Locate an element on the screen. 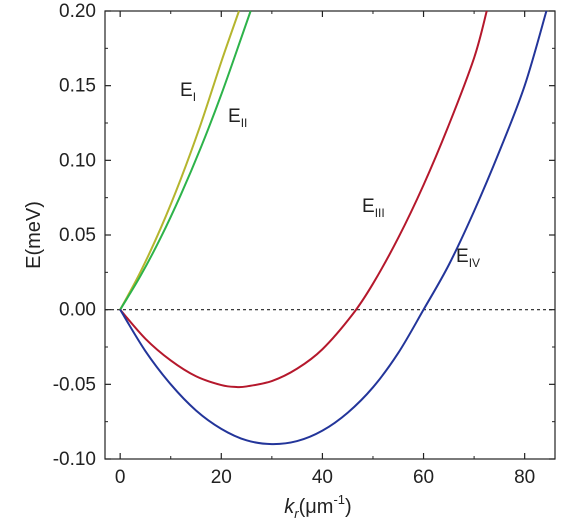  y-tick-label: 0.10 is located at coordinates (77, 160).